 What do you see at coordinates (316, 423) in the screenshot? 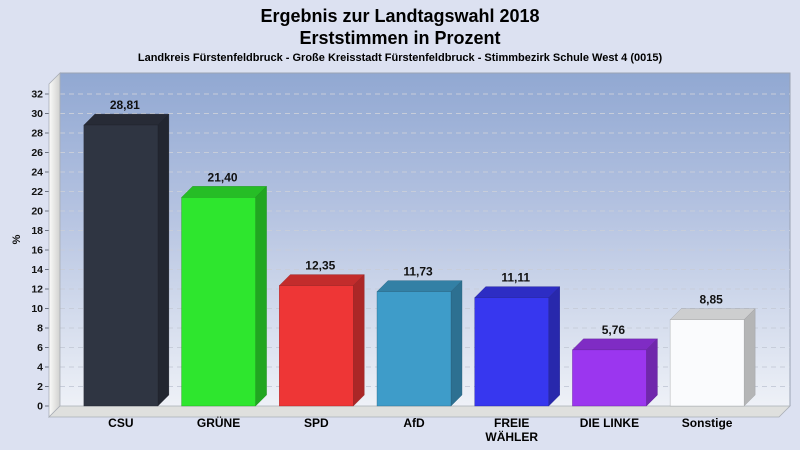
I see `x-tick-label: SPD` at bounding box center [316, 423].